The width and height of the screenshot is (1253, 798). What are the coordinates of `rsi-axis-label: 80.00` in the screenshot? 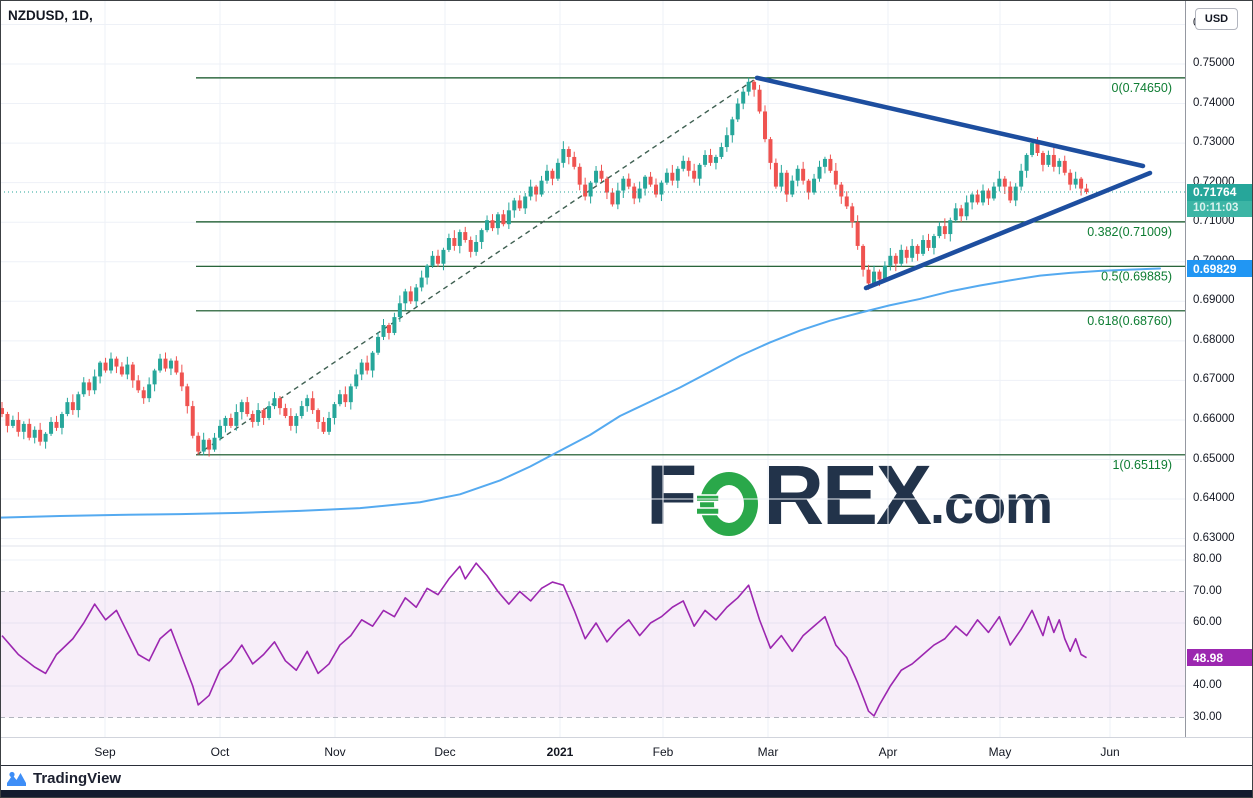 It's located at (1207, 559).